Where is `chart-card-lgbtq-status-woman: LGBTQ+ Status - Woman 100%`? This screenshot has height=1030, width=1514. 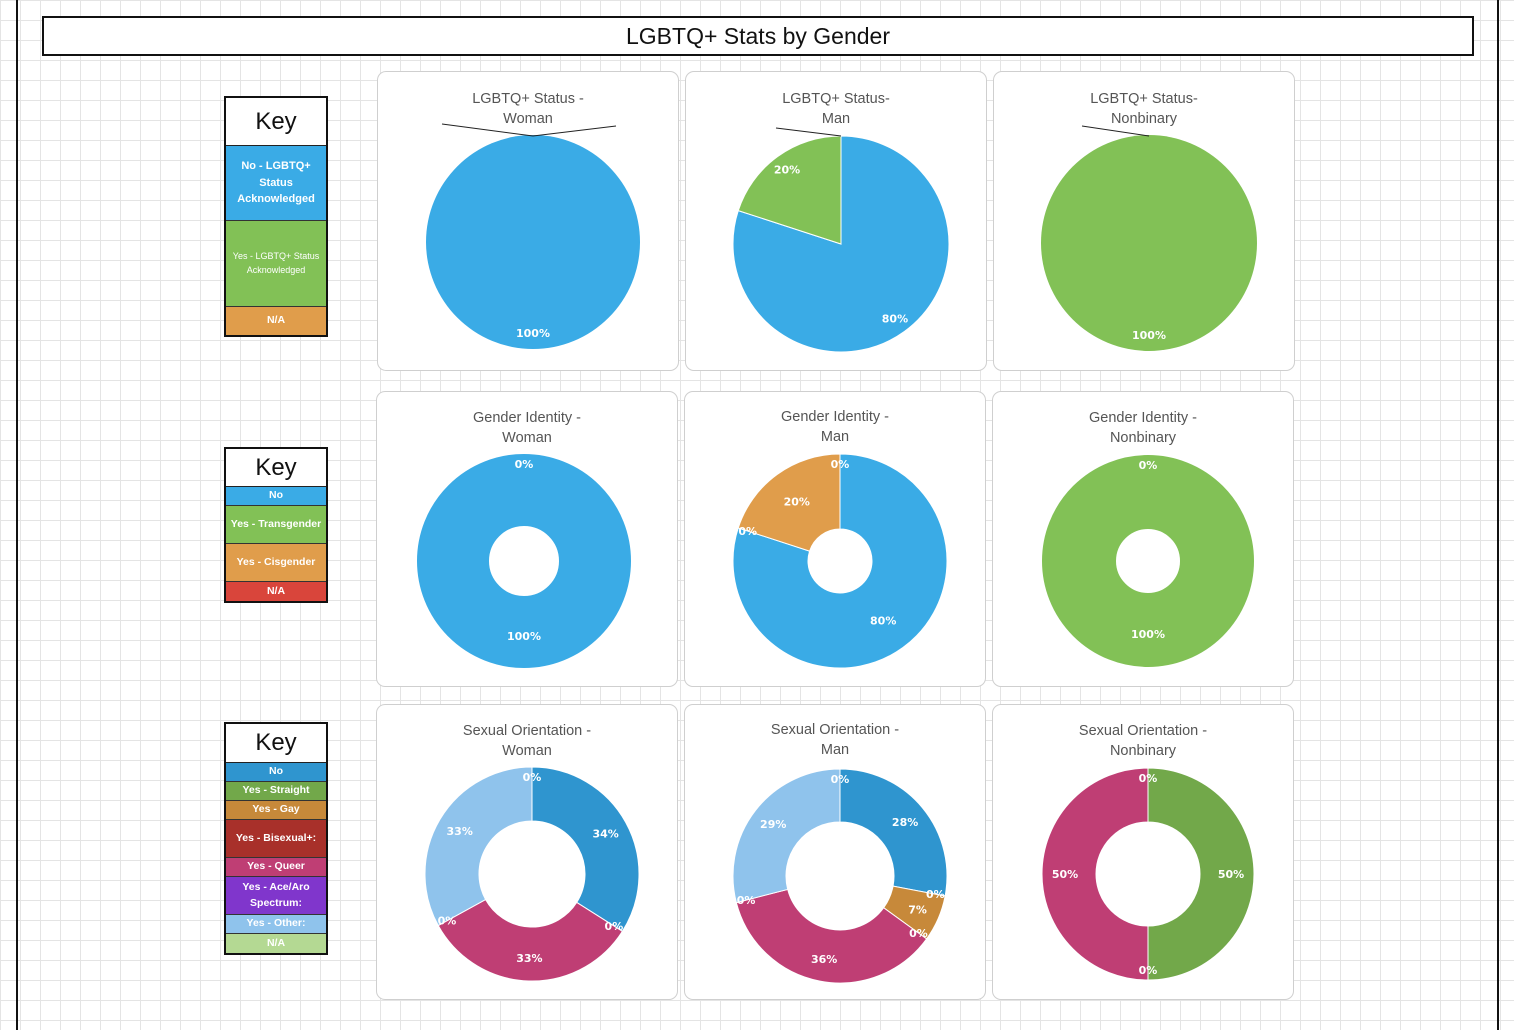 chart-card-lgbtq-status-woman: LGBTQ+ Status - Woman 100% is located at coordinates (528, 221).